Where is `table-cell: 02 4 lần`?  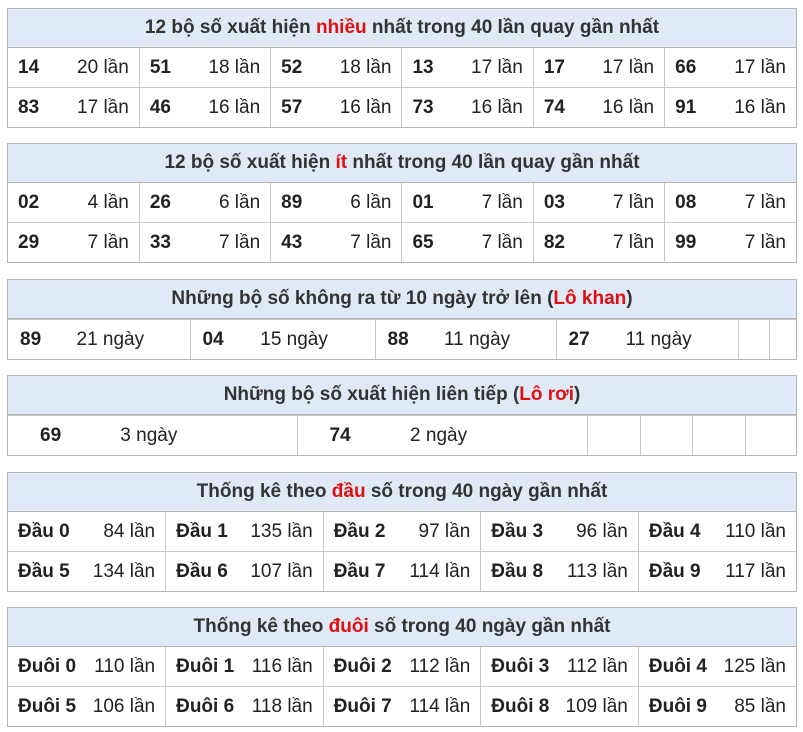
table-cell: 02 4 lần is located at coordinates (74, 203).